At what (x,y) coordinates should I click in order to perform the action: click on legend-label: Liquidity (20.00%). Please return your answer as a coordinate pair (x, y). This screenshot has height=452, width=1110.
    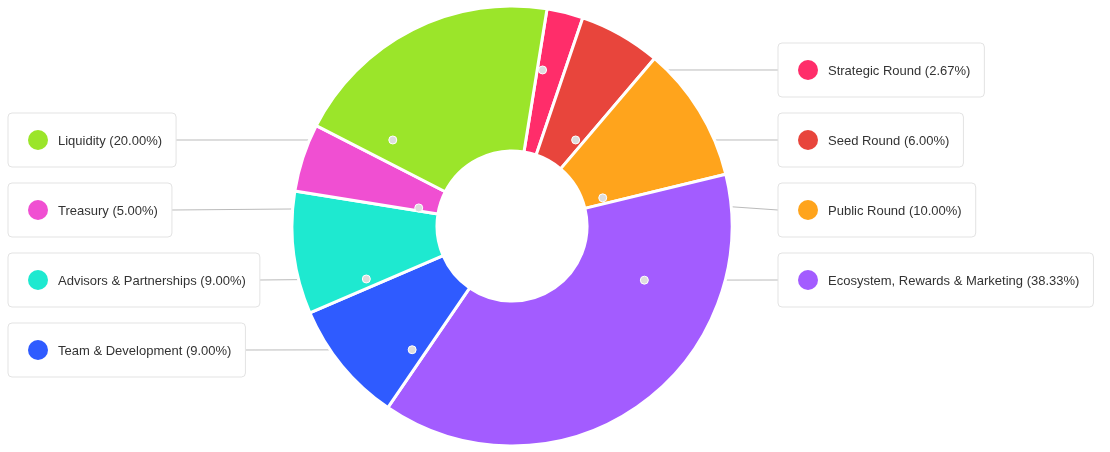
    Looking at the image, I should click on (110, 140).